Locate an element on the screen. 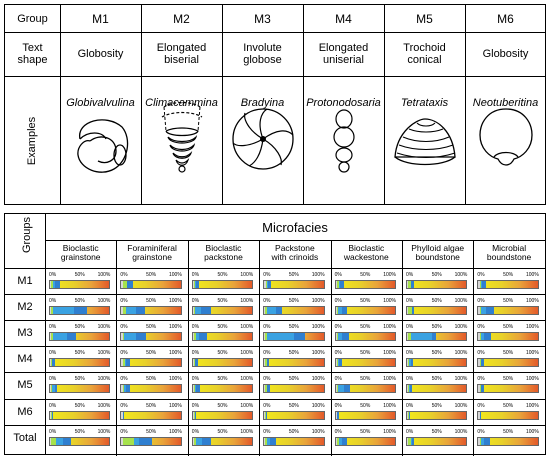  group-id-m3: M3 is located at coordinates (262, 18).